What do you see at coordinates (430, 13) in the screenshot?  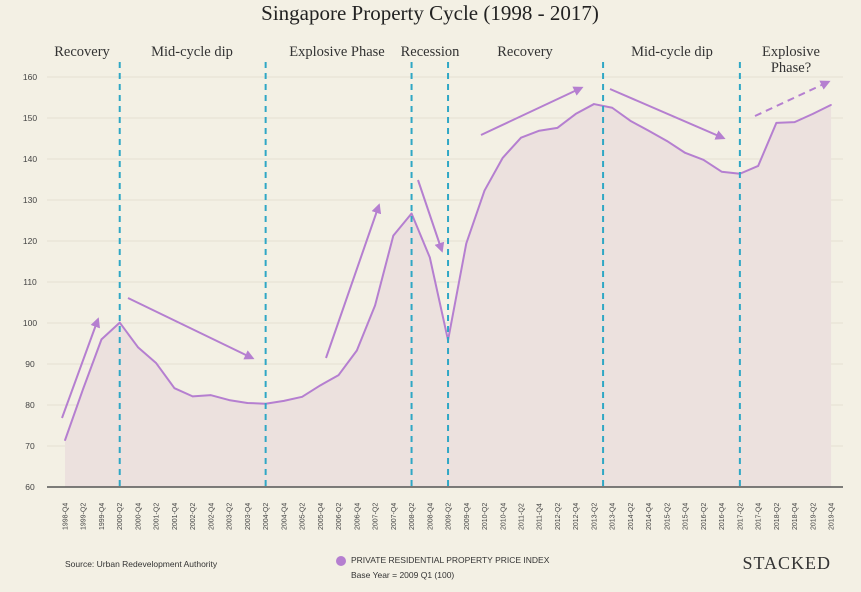 I see `chart-title: Singapore Property Cycle (1998 - 2017)` at bounding box center [430, 13].